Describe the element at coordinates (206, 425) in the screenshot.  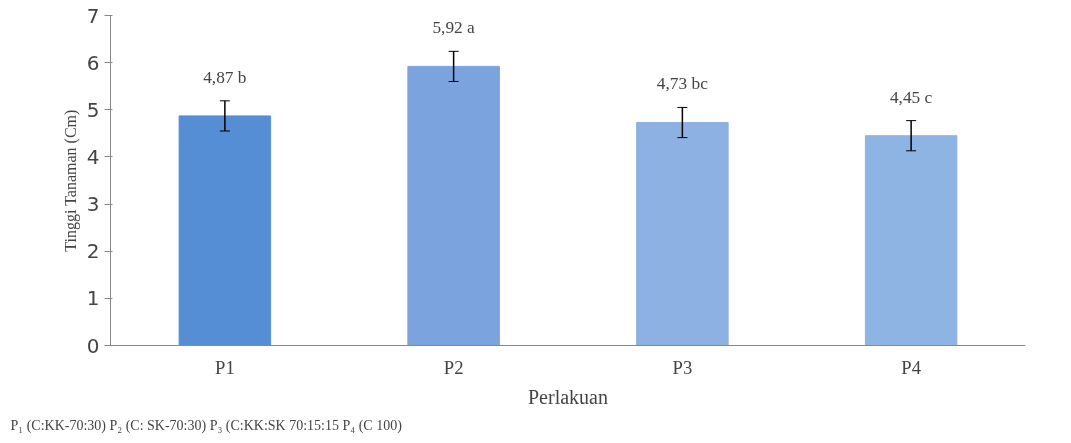
I see `text: P₁ (C:KK-70:30) P₂ (C: SK-70:30) P₃ (C:KK:SK 70:15:15 P₄ (C 100)` at that location.